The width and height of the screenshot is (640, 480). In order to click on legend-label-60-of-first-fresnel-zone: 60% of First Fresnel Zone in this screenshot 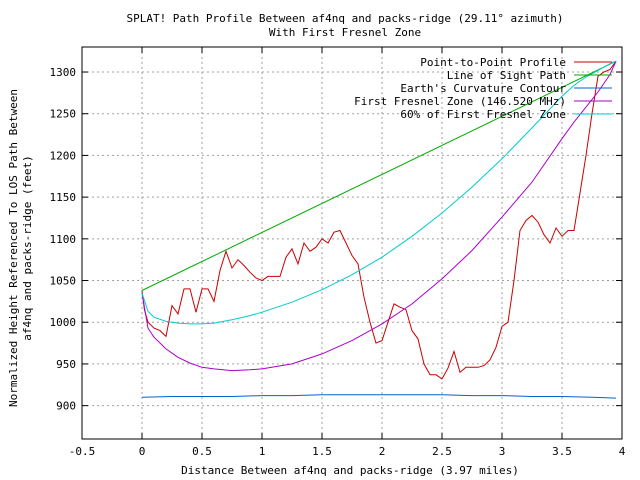, I will do `click(483, 114)`.